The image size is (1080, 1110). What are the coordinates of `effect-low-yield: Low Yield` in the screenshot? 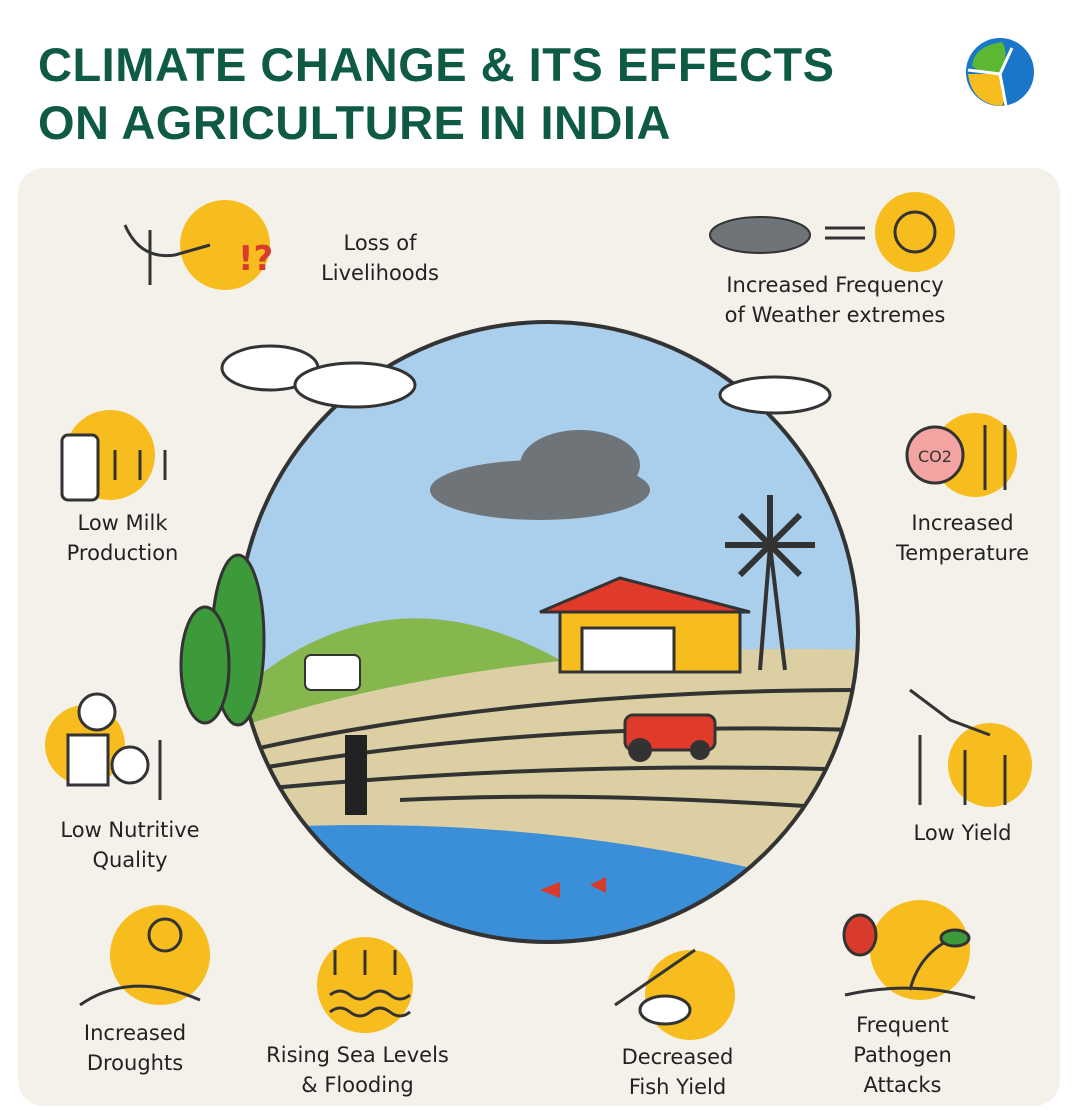 It's located at (962, 833).